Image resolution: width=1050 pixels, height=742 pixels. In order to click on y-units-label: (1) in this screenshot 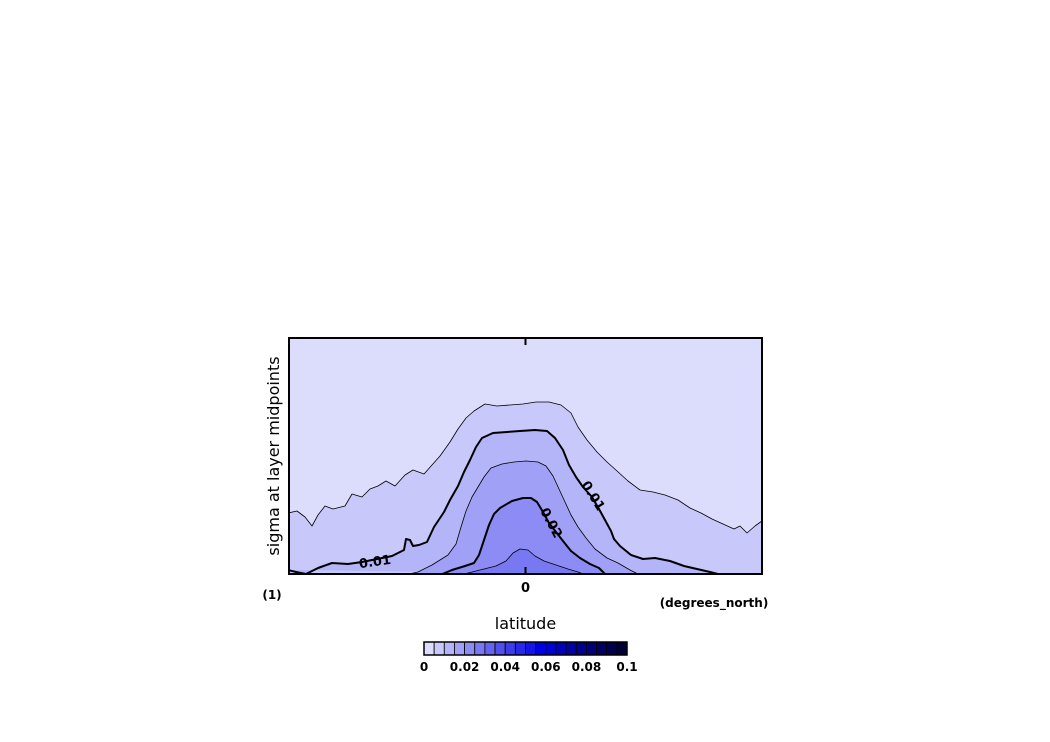, I will do `click(271, 595)`.